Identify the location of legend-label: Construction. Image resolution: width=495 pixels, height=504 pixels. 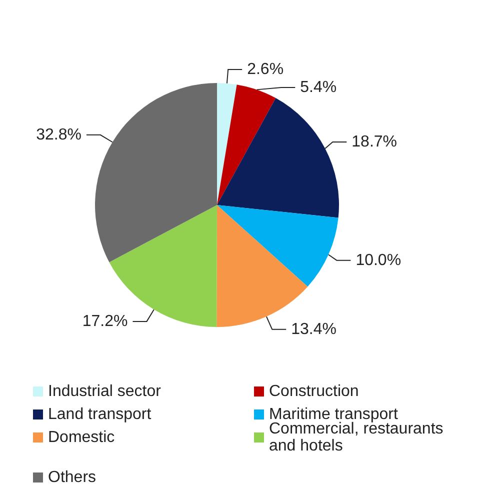
(314, 391).